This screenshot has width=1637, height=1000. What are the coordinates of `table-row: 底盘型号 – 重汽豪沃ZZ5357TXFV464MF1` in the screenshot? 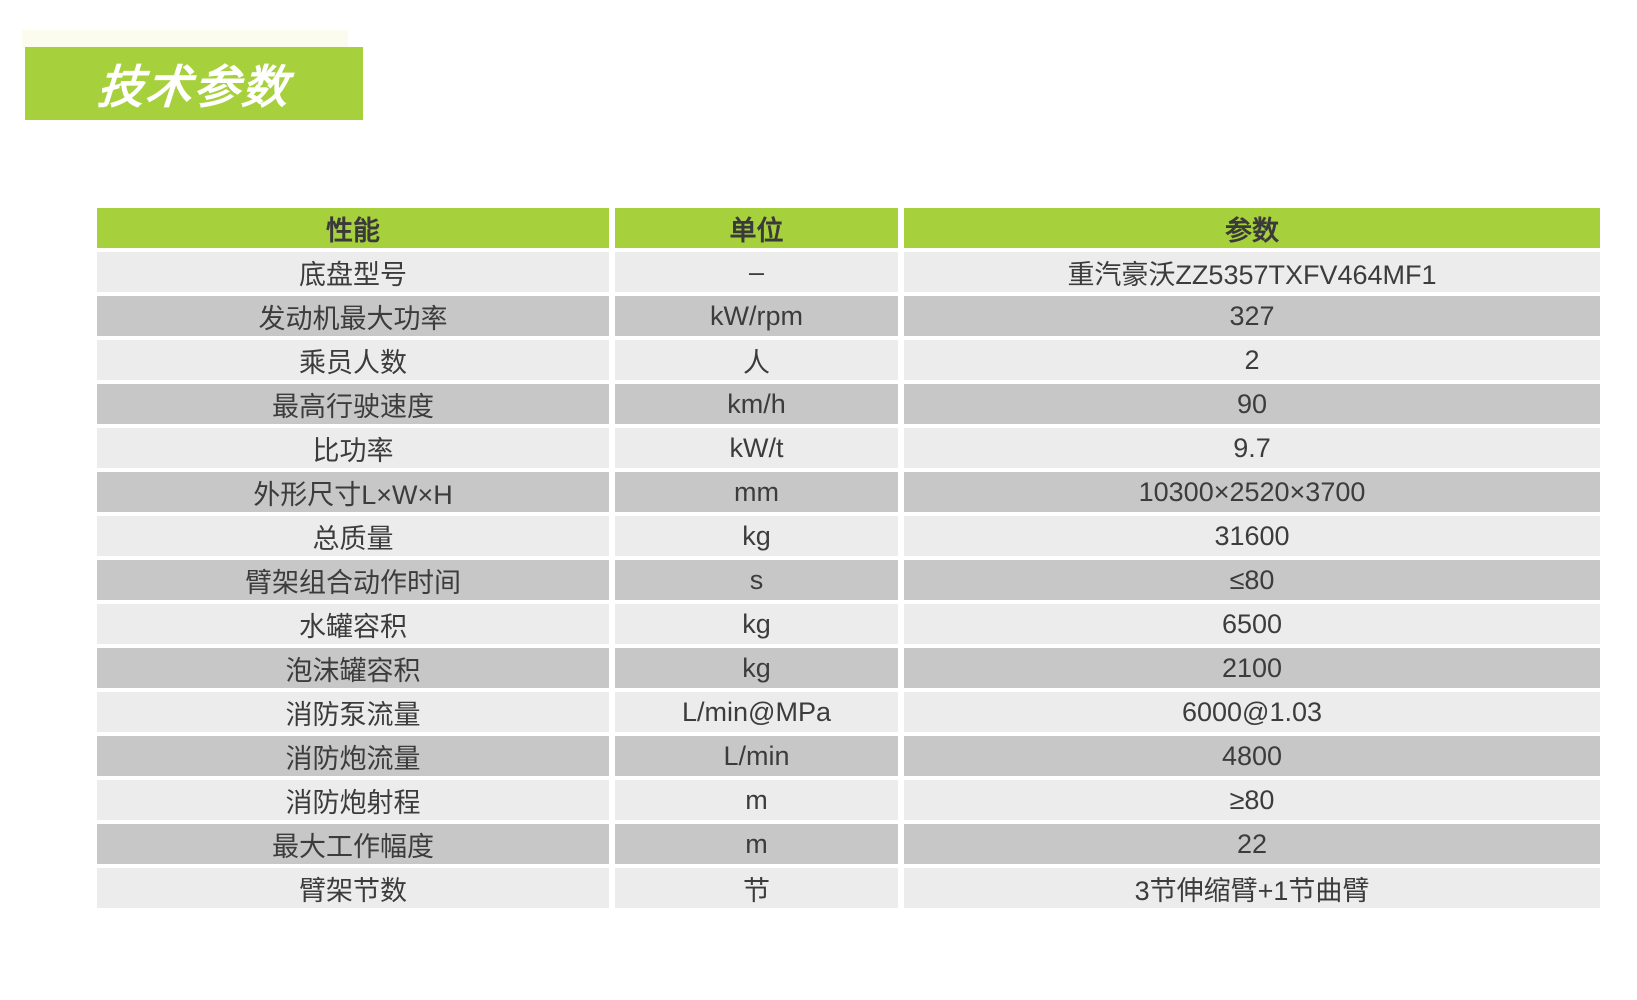 It's located at (848, 272).